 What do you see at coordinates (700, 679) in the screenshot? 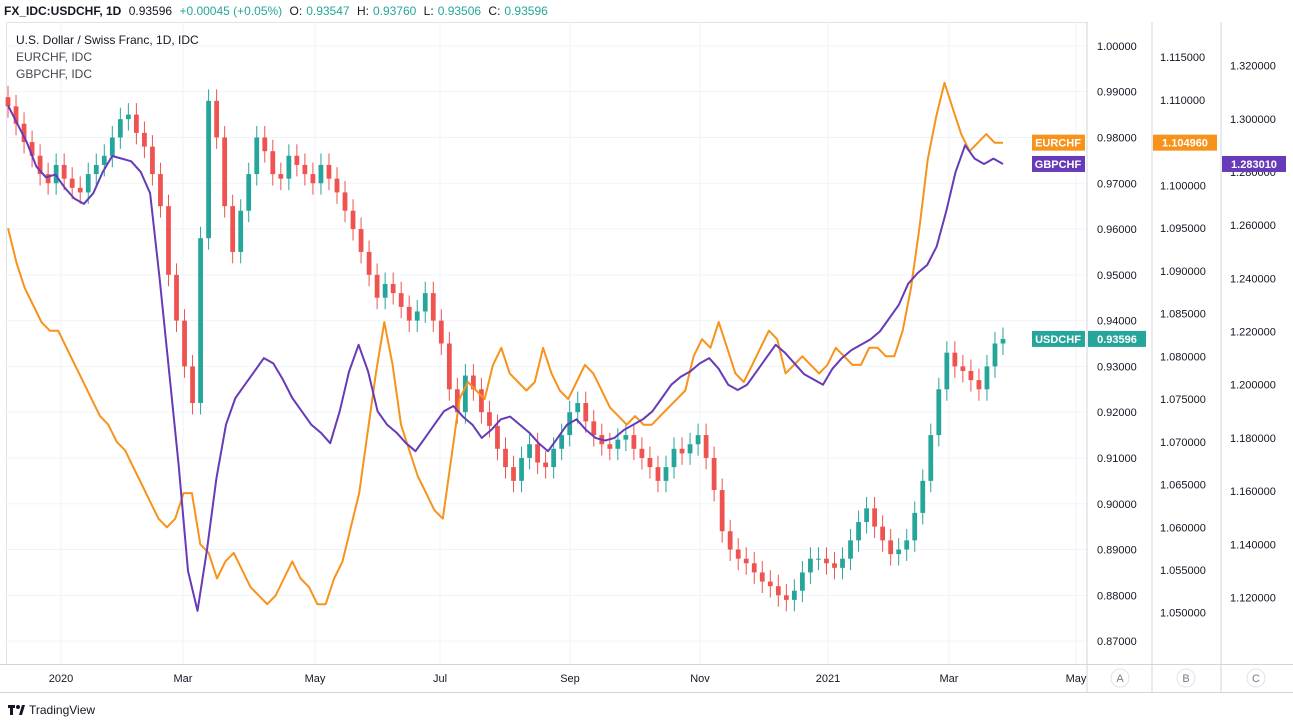
I see `x-tick-label: Nov` at bounding box center [700, 679].